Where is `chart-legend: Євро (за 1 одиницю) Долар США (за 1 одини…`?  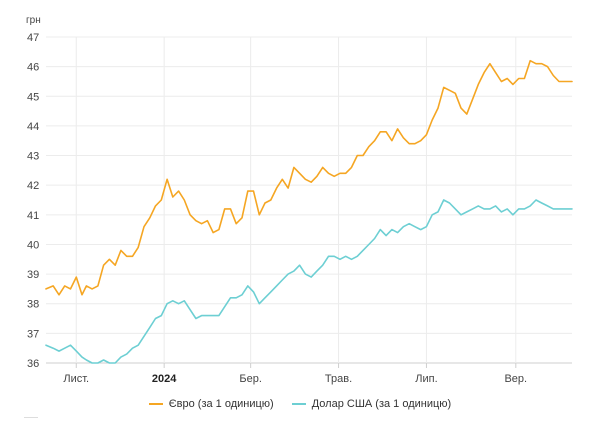
chart-legend: Євро (за 1 одиницю) Долар США (за 1 одини… is located at coordinates (300, 404).